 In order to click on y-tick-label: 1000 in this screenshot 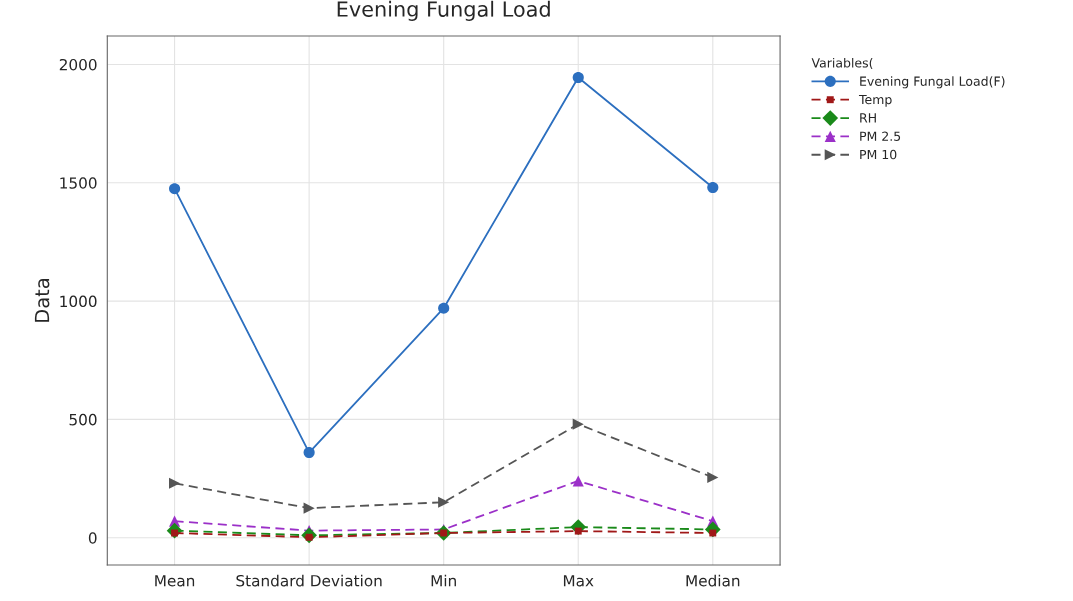, I will do `click(78, 301)`.